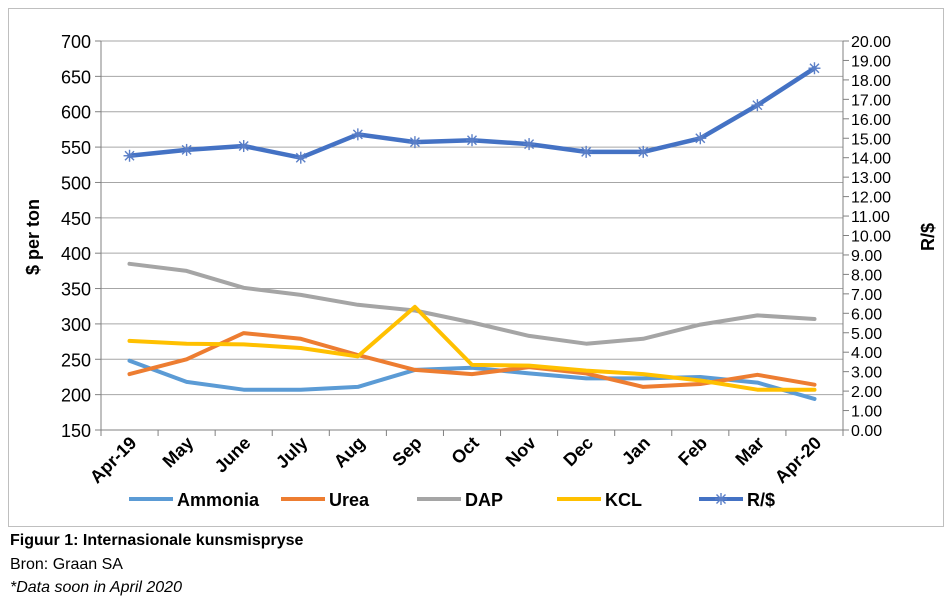  What do you see at coordinates (761, 500) in the screenshot?
I see `legend-label-r: R/$` at bounding box center [761, 500].